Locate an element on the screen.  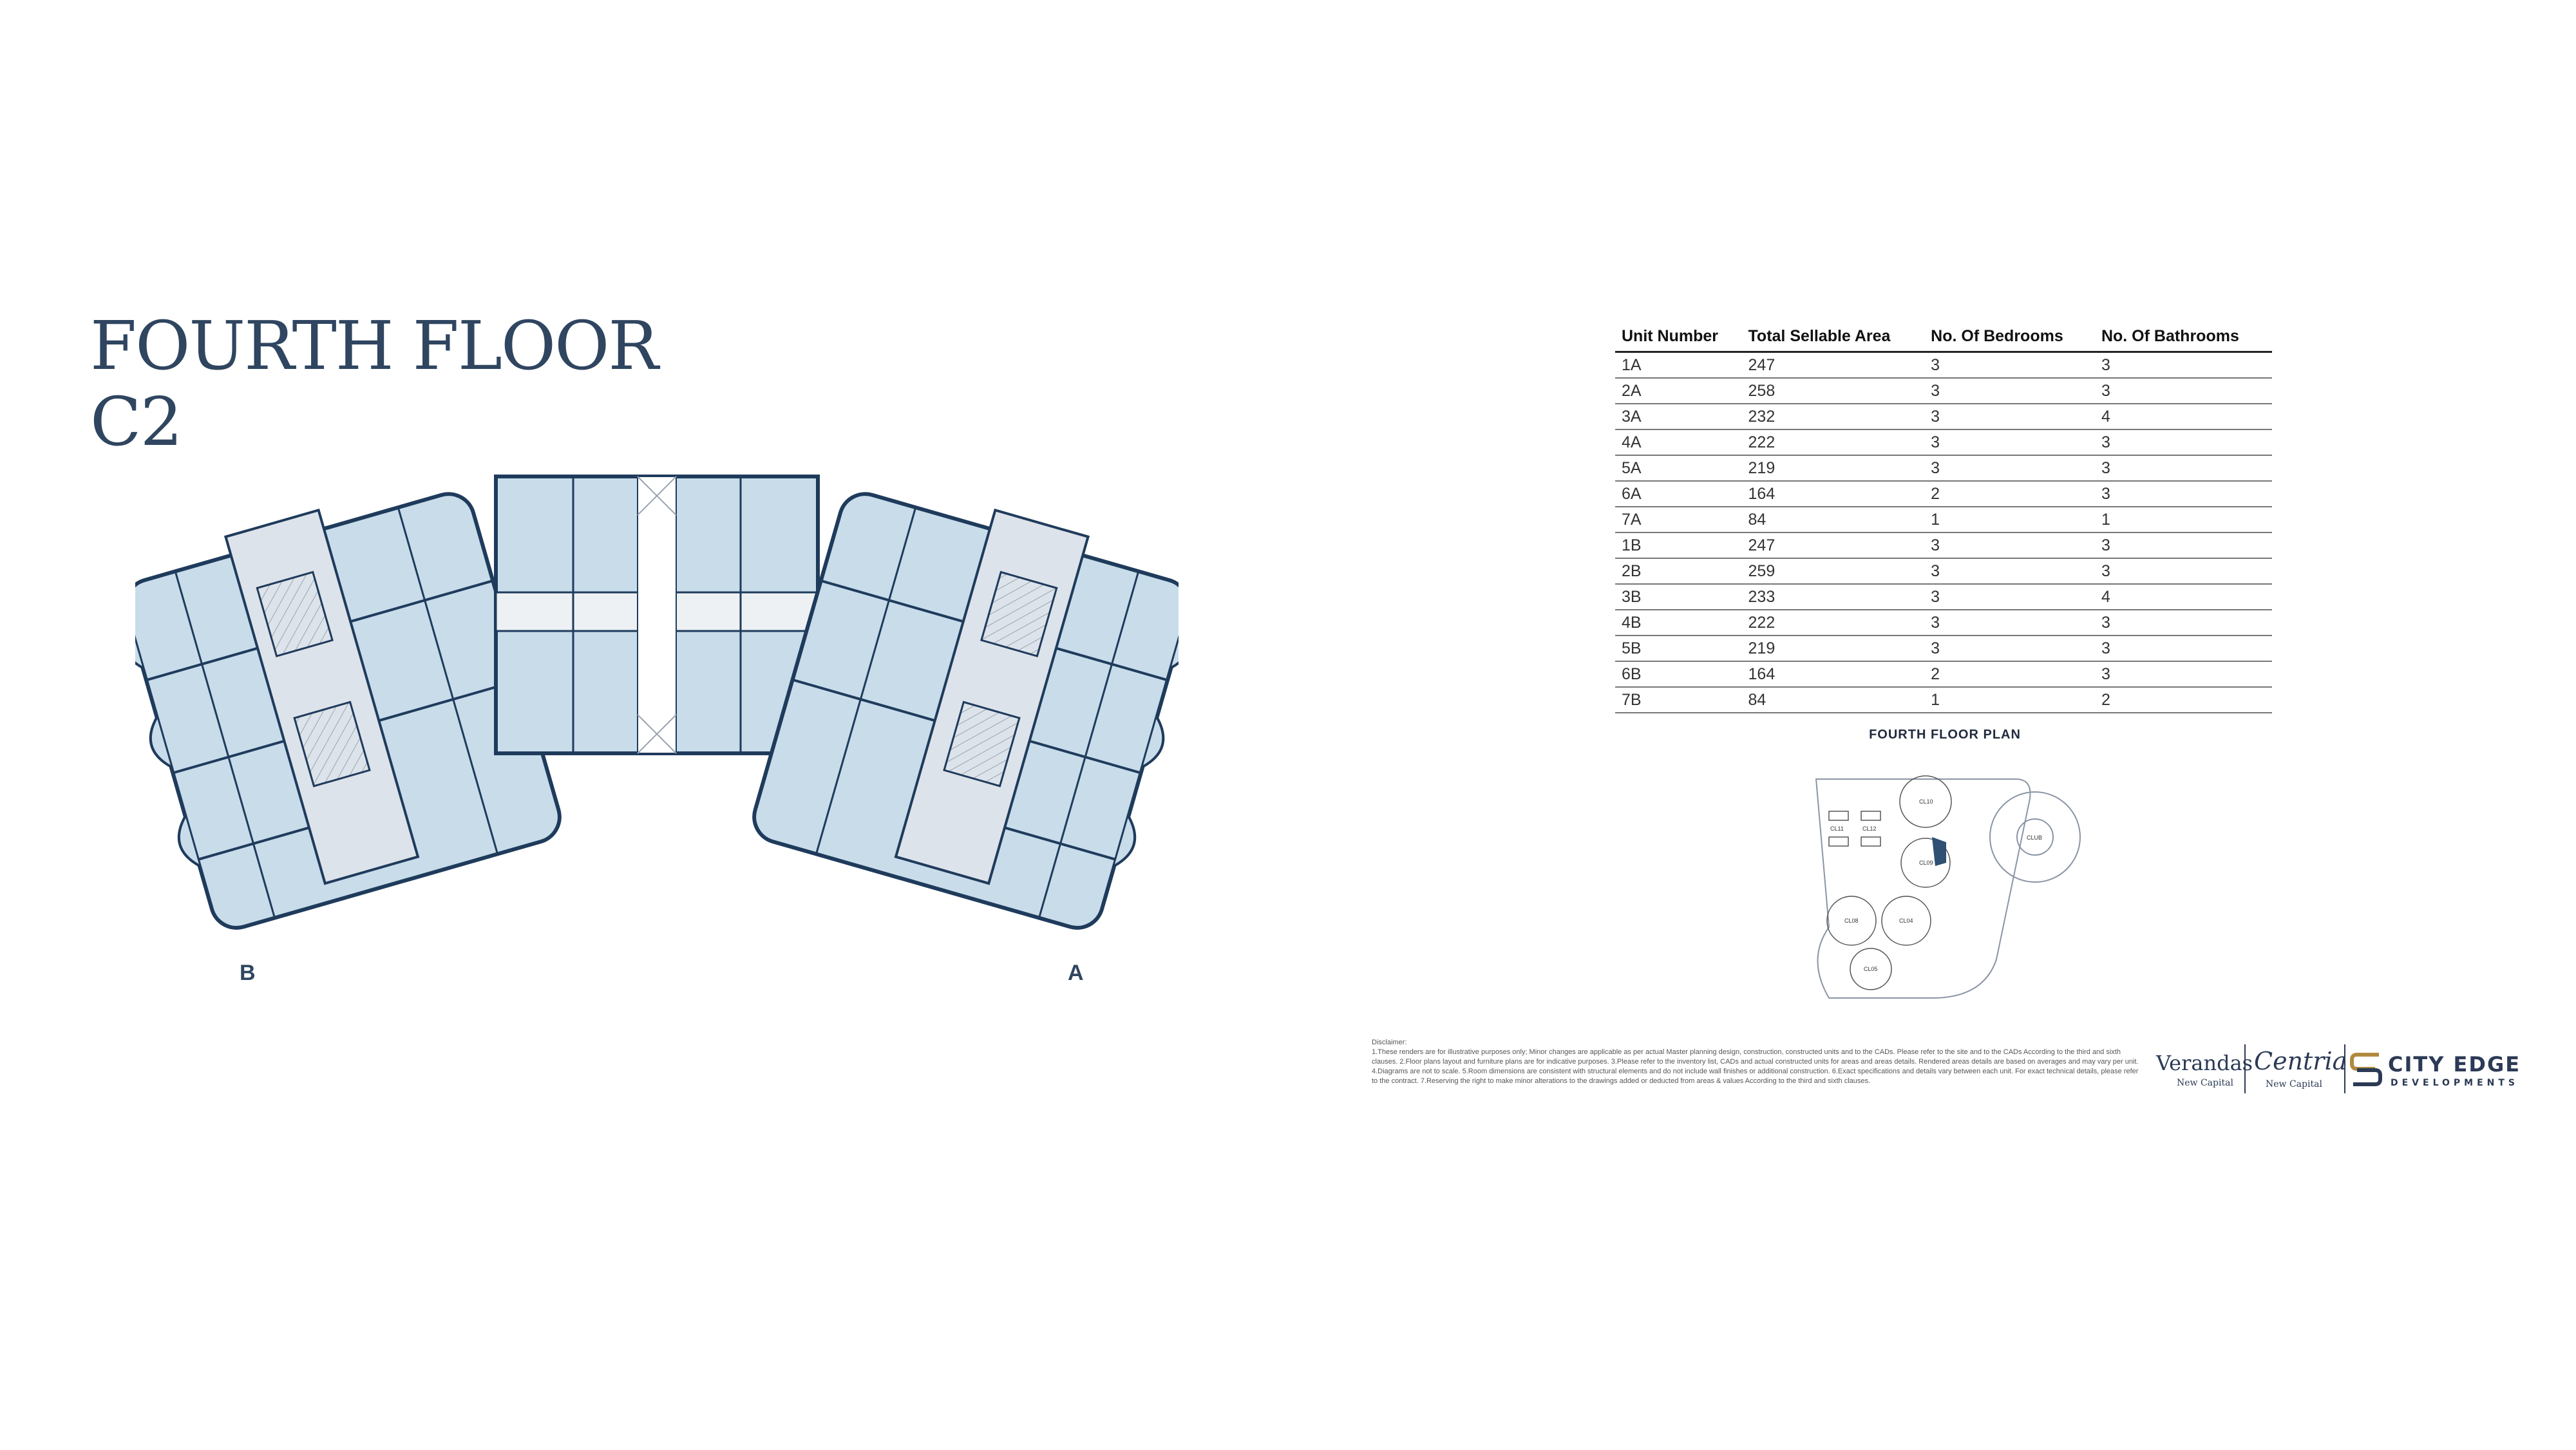
cell-unit-number: 3A is located at coordinates (1678, 417).